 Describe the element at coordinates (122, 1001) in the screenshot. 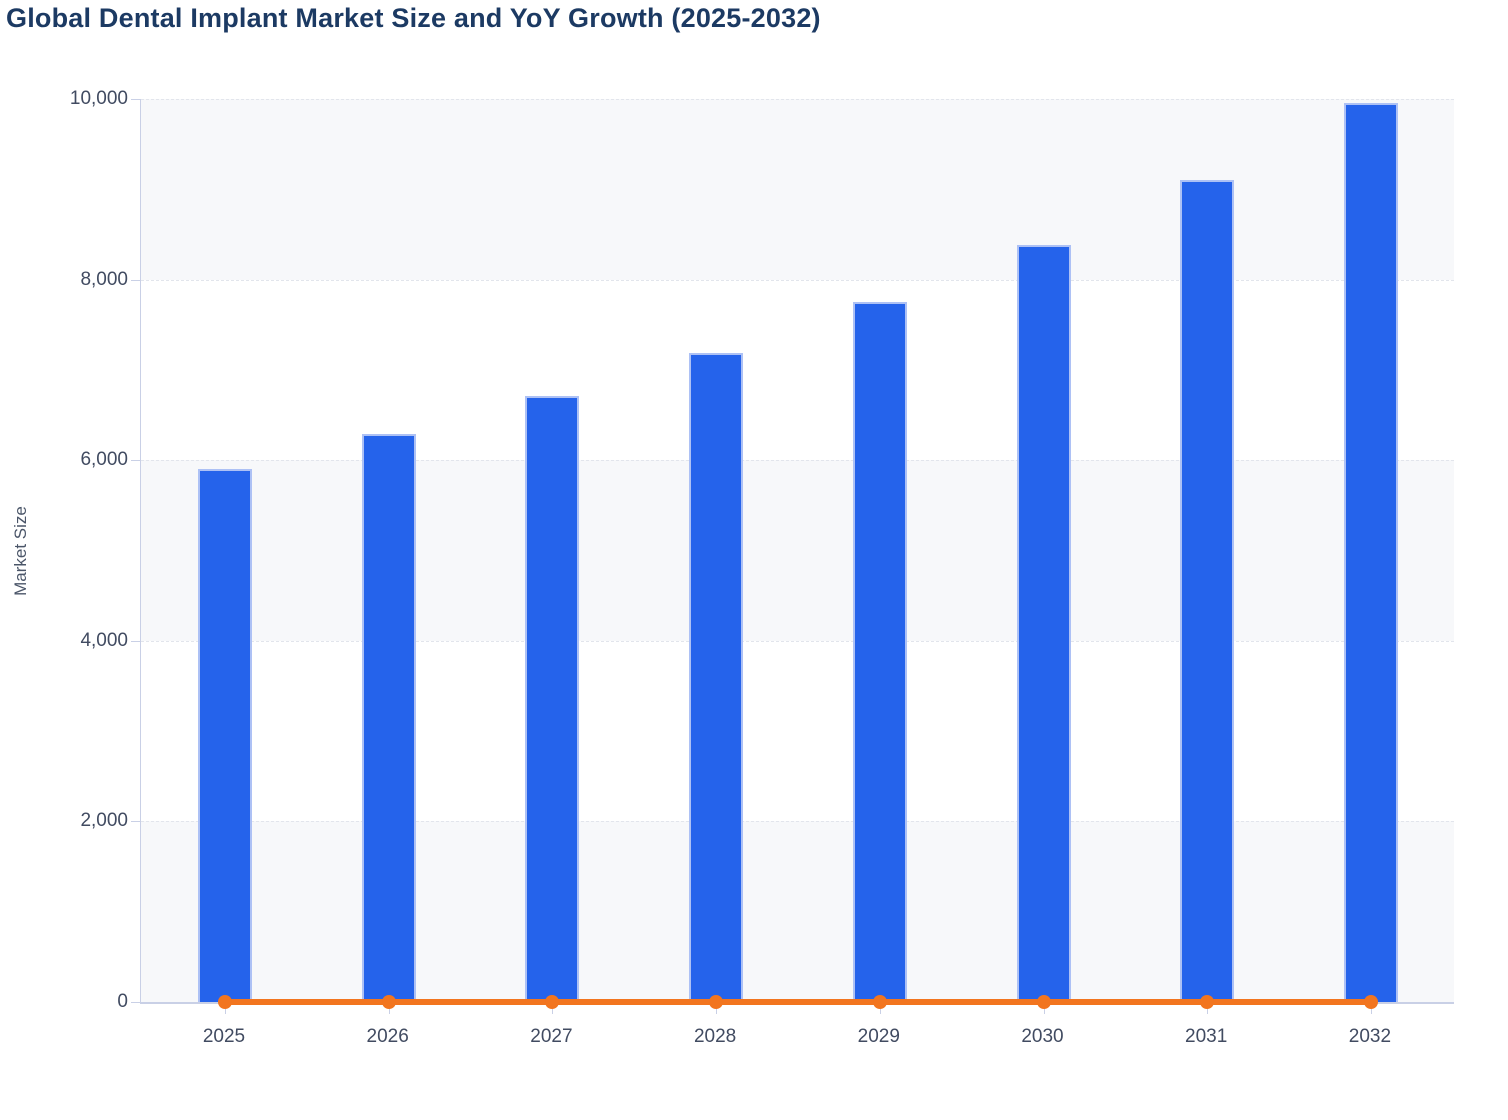

I see `y-tick-label: 0` at that location.